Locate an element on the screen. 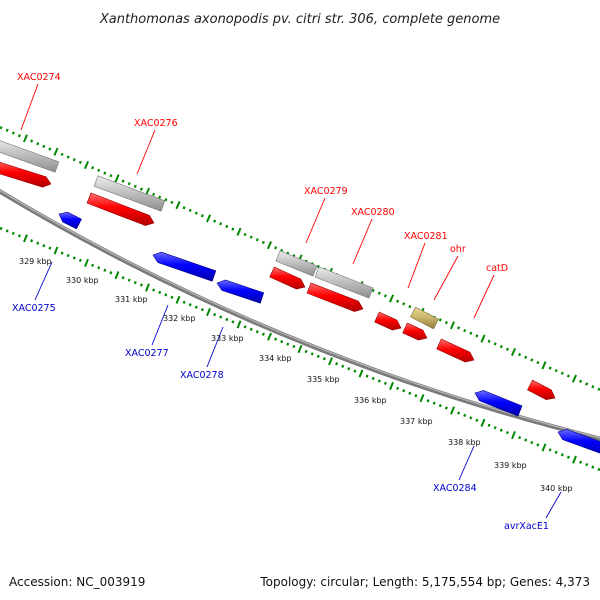 The image size is (600, 600). gene-xac0285 is located at coordinates (541, 390).